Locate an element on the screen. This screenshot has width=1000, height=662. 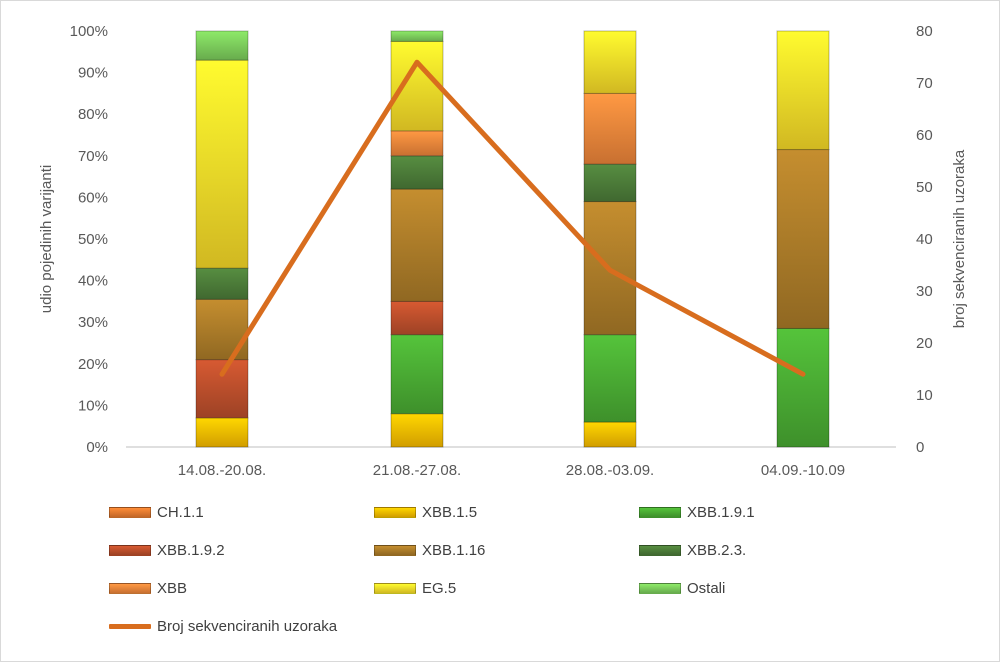
legend-label: XBB.1.9.2 is located at coordinates (191, 550).